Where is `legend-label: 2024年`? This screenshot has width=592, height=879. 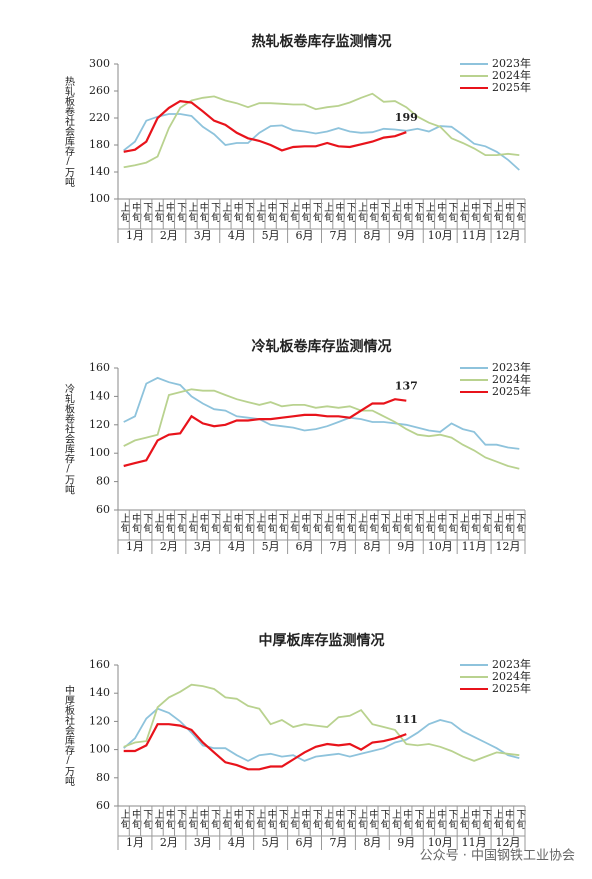
legend-label: 2024年 is located at coordinates (511, 676).